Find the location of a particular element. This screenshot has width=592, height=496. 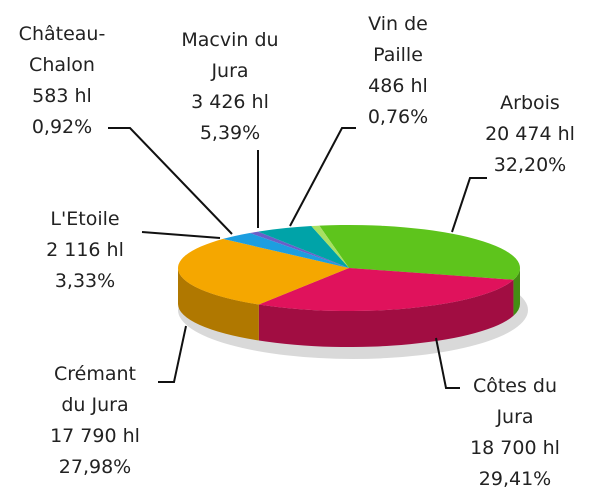

category-label: Côtes du Jura is located at coordinates (515, 401).